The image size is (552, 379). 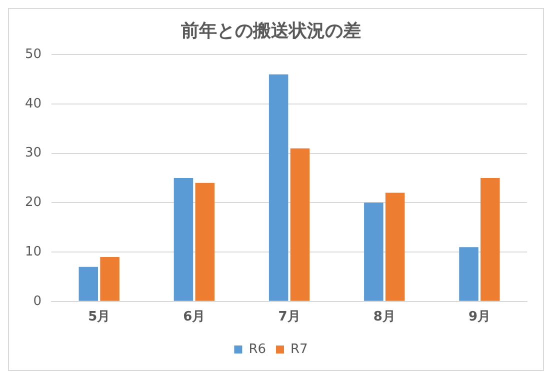 I want to click on y-tick-label: 0, so click(x=37, y=301).